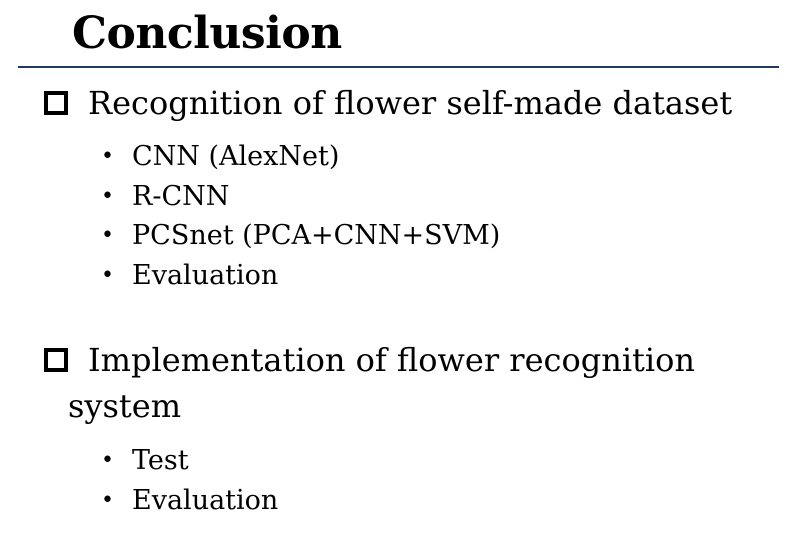 Image resolution: width=804 pixels, height=540 pixels. Describe the element at coordinates (410, 103) in the screenshot. I see `section-heading-text: Recognition of flower self-made dataset` at that location.